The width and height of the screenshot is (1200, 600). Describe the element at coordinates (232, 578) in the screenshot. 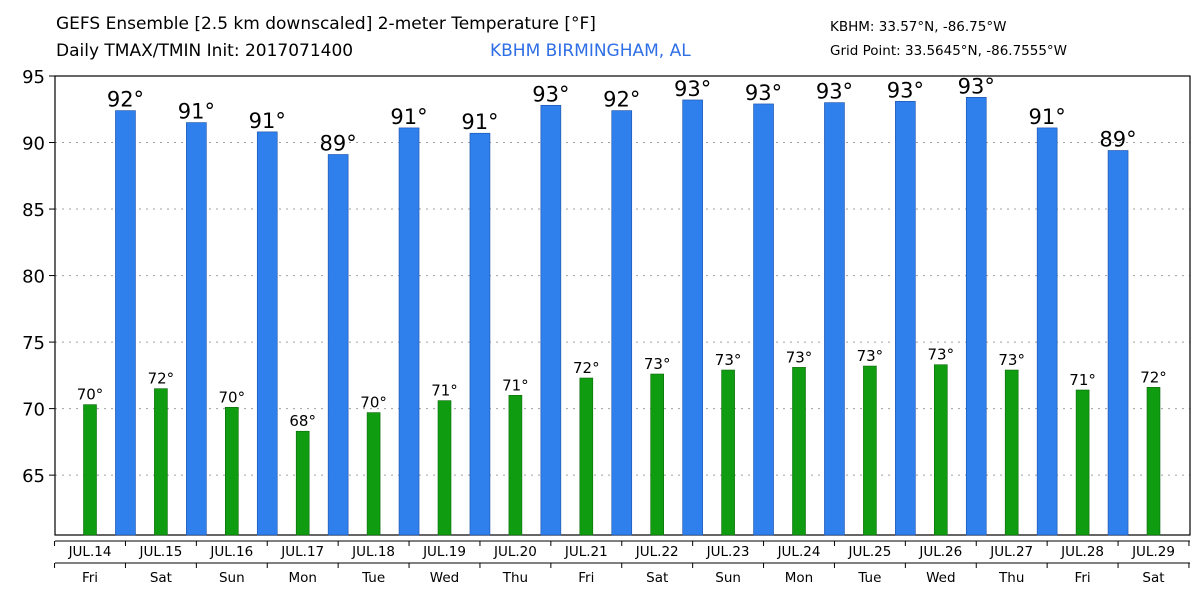

I see `weekday-label: Sun` at that location.